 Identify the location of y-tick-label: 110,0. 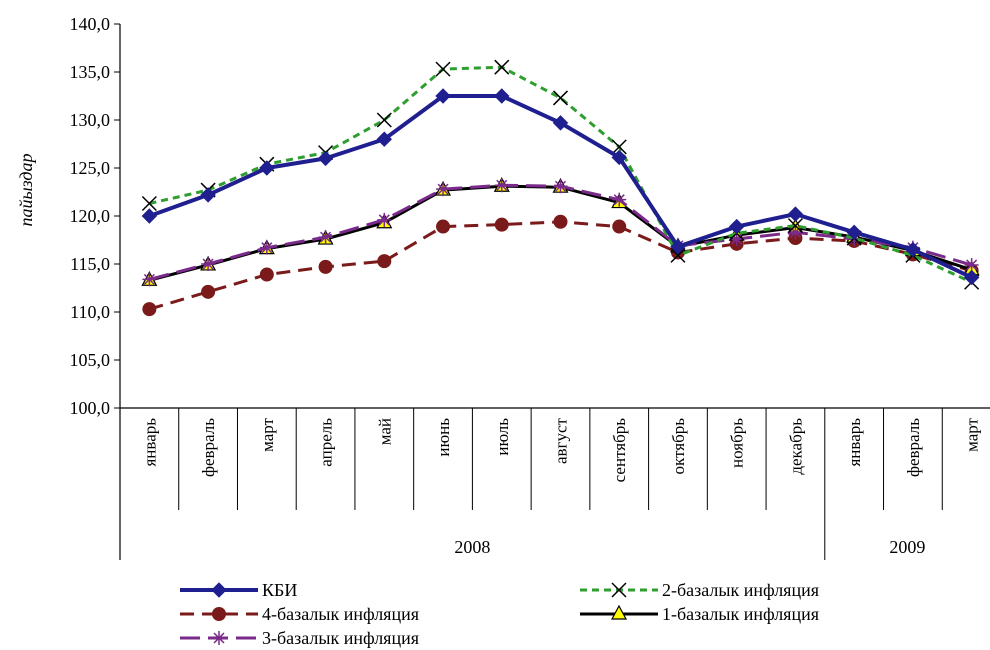
(90, 312).